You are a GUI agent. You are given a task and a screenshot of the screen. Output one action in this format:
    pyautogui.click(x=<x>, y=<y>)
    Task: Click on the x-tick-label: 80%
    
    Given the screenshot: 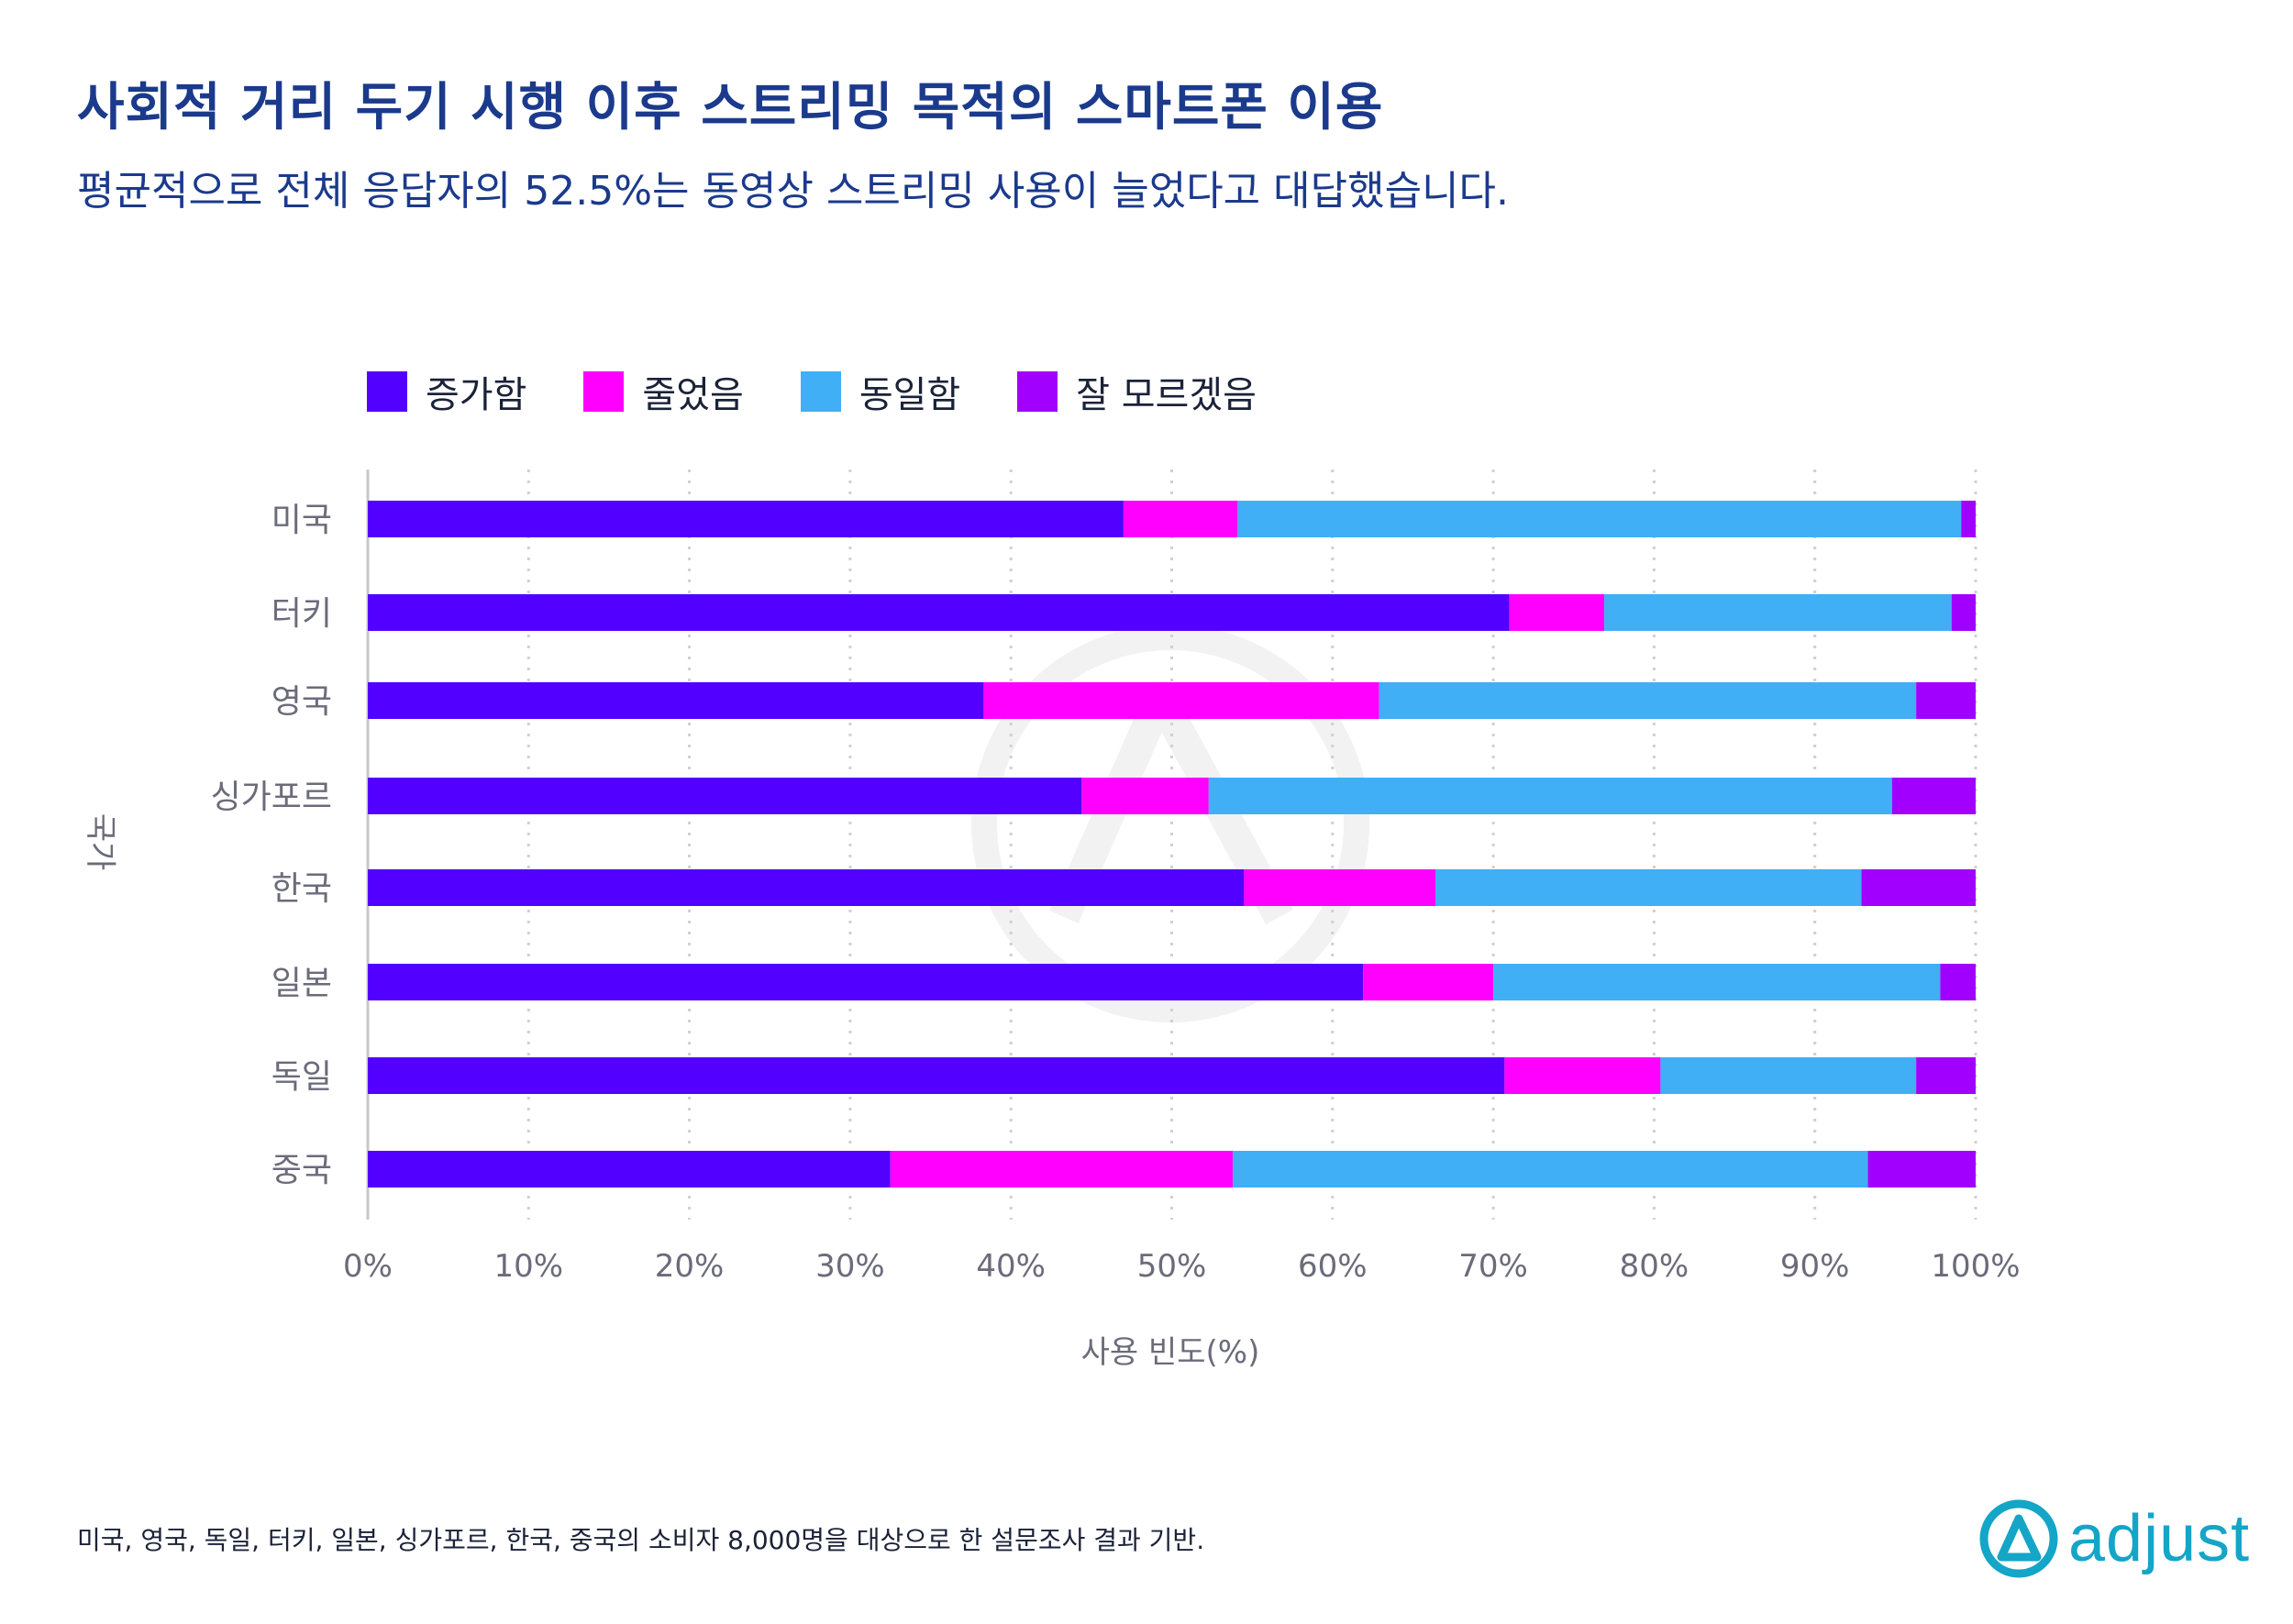 What is the action you would take?
    pyautogui.click(x=1654, y=1266)
    